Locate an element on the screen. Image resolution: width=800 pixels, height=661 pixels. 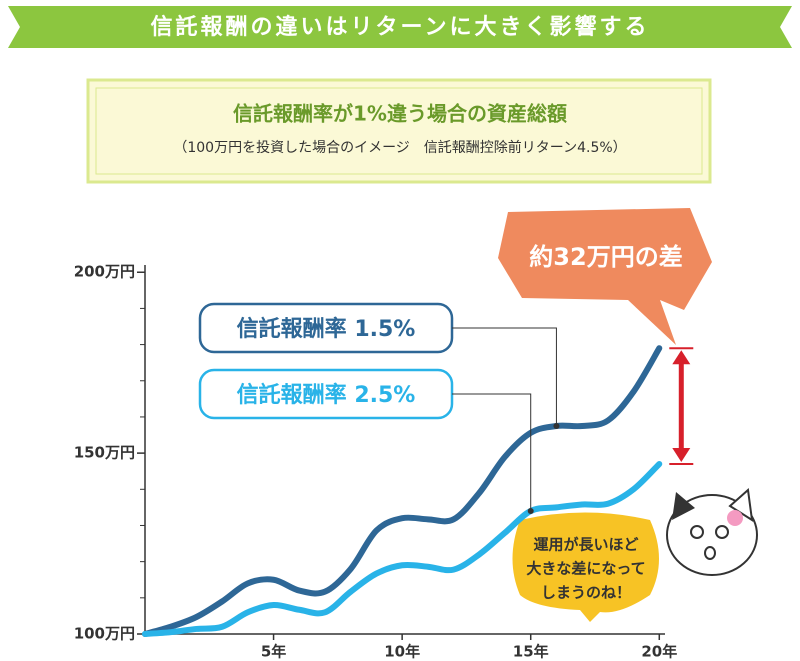
bubble-text: 運用が長いほど is located at coordinates (585, 545).